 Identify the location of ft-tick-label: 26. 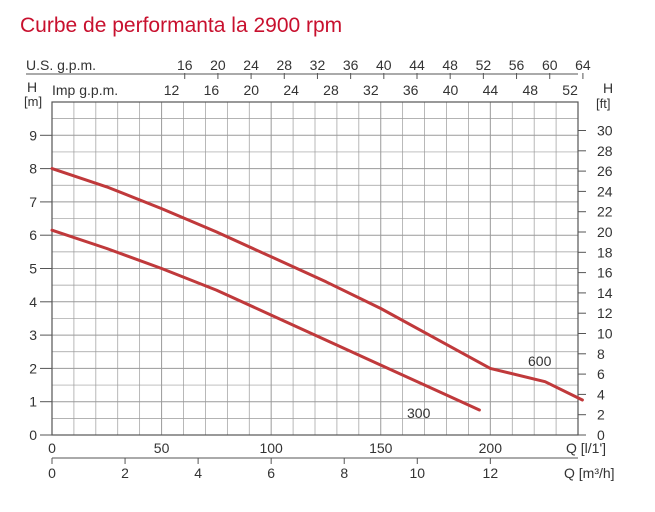
(605, 171).